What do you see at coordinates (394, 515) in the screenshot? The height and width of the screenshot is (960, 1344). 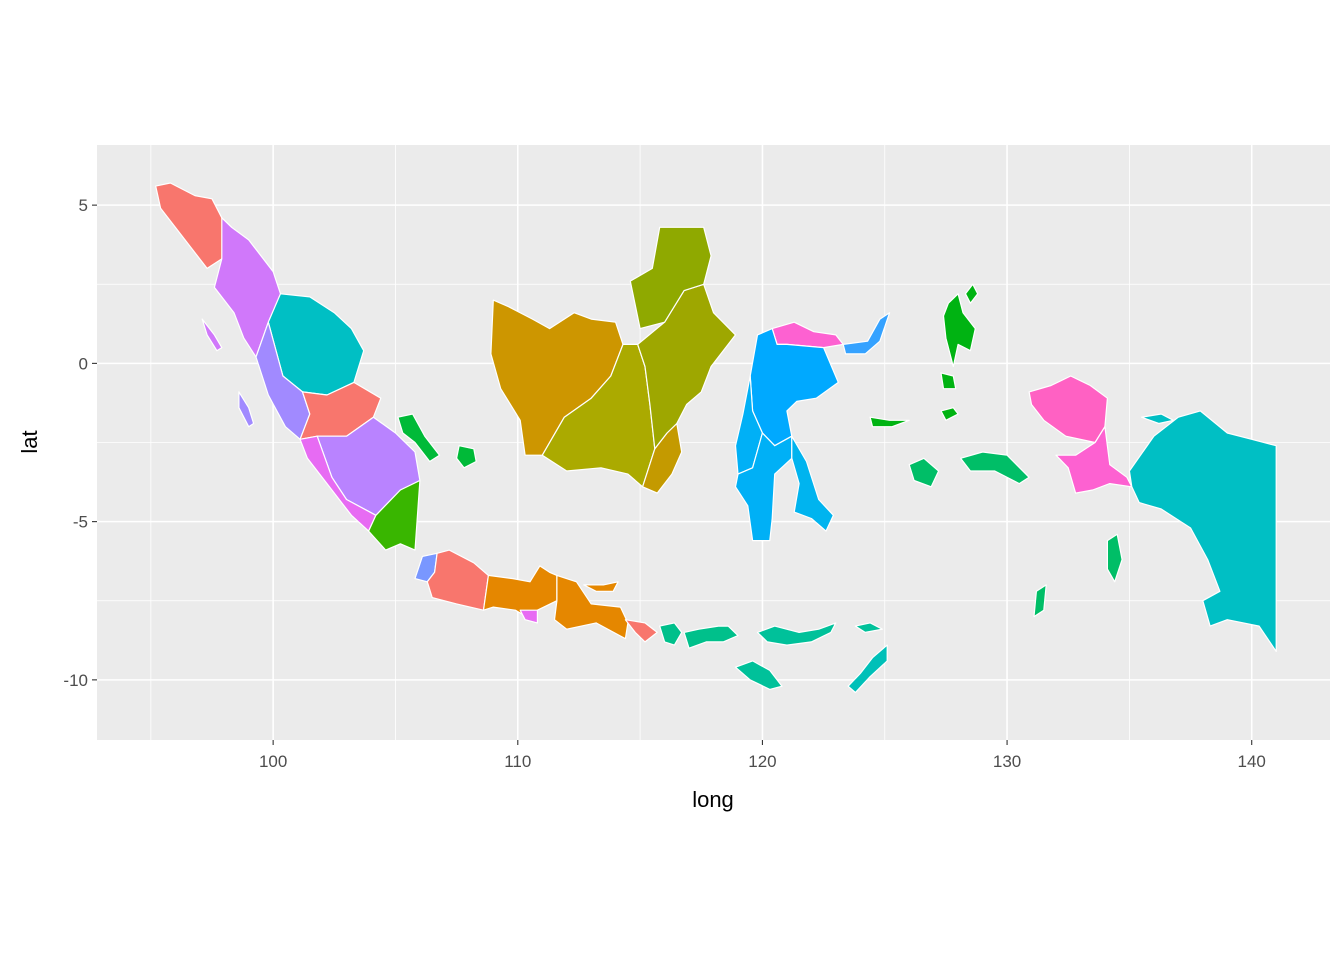 I see `region-lampung` at bounding box center [394, 515].